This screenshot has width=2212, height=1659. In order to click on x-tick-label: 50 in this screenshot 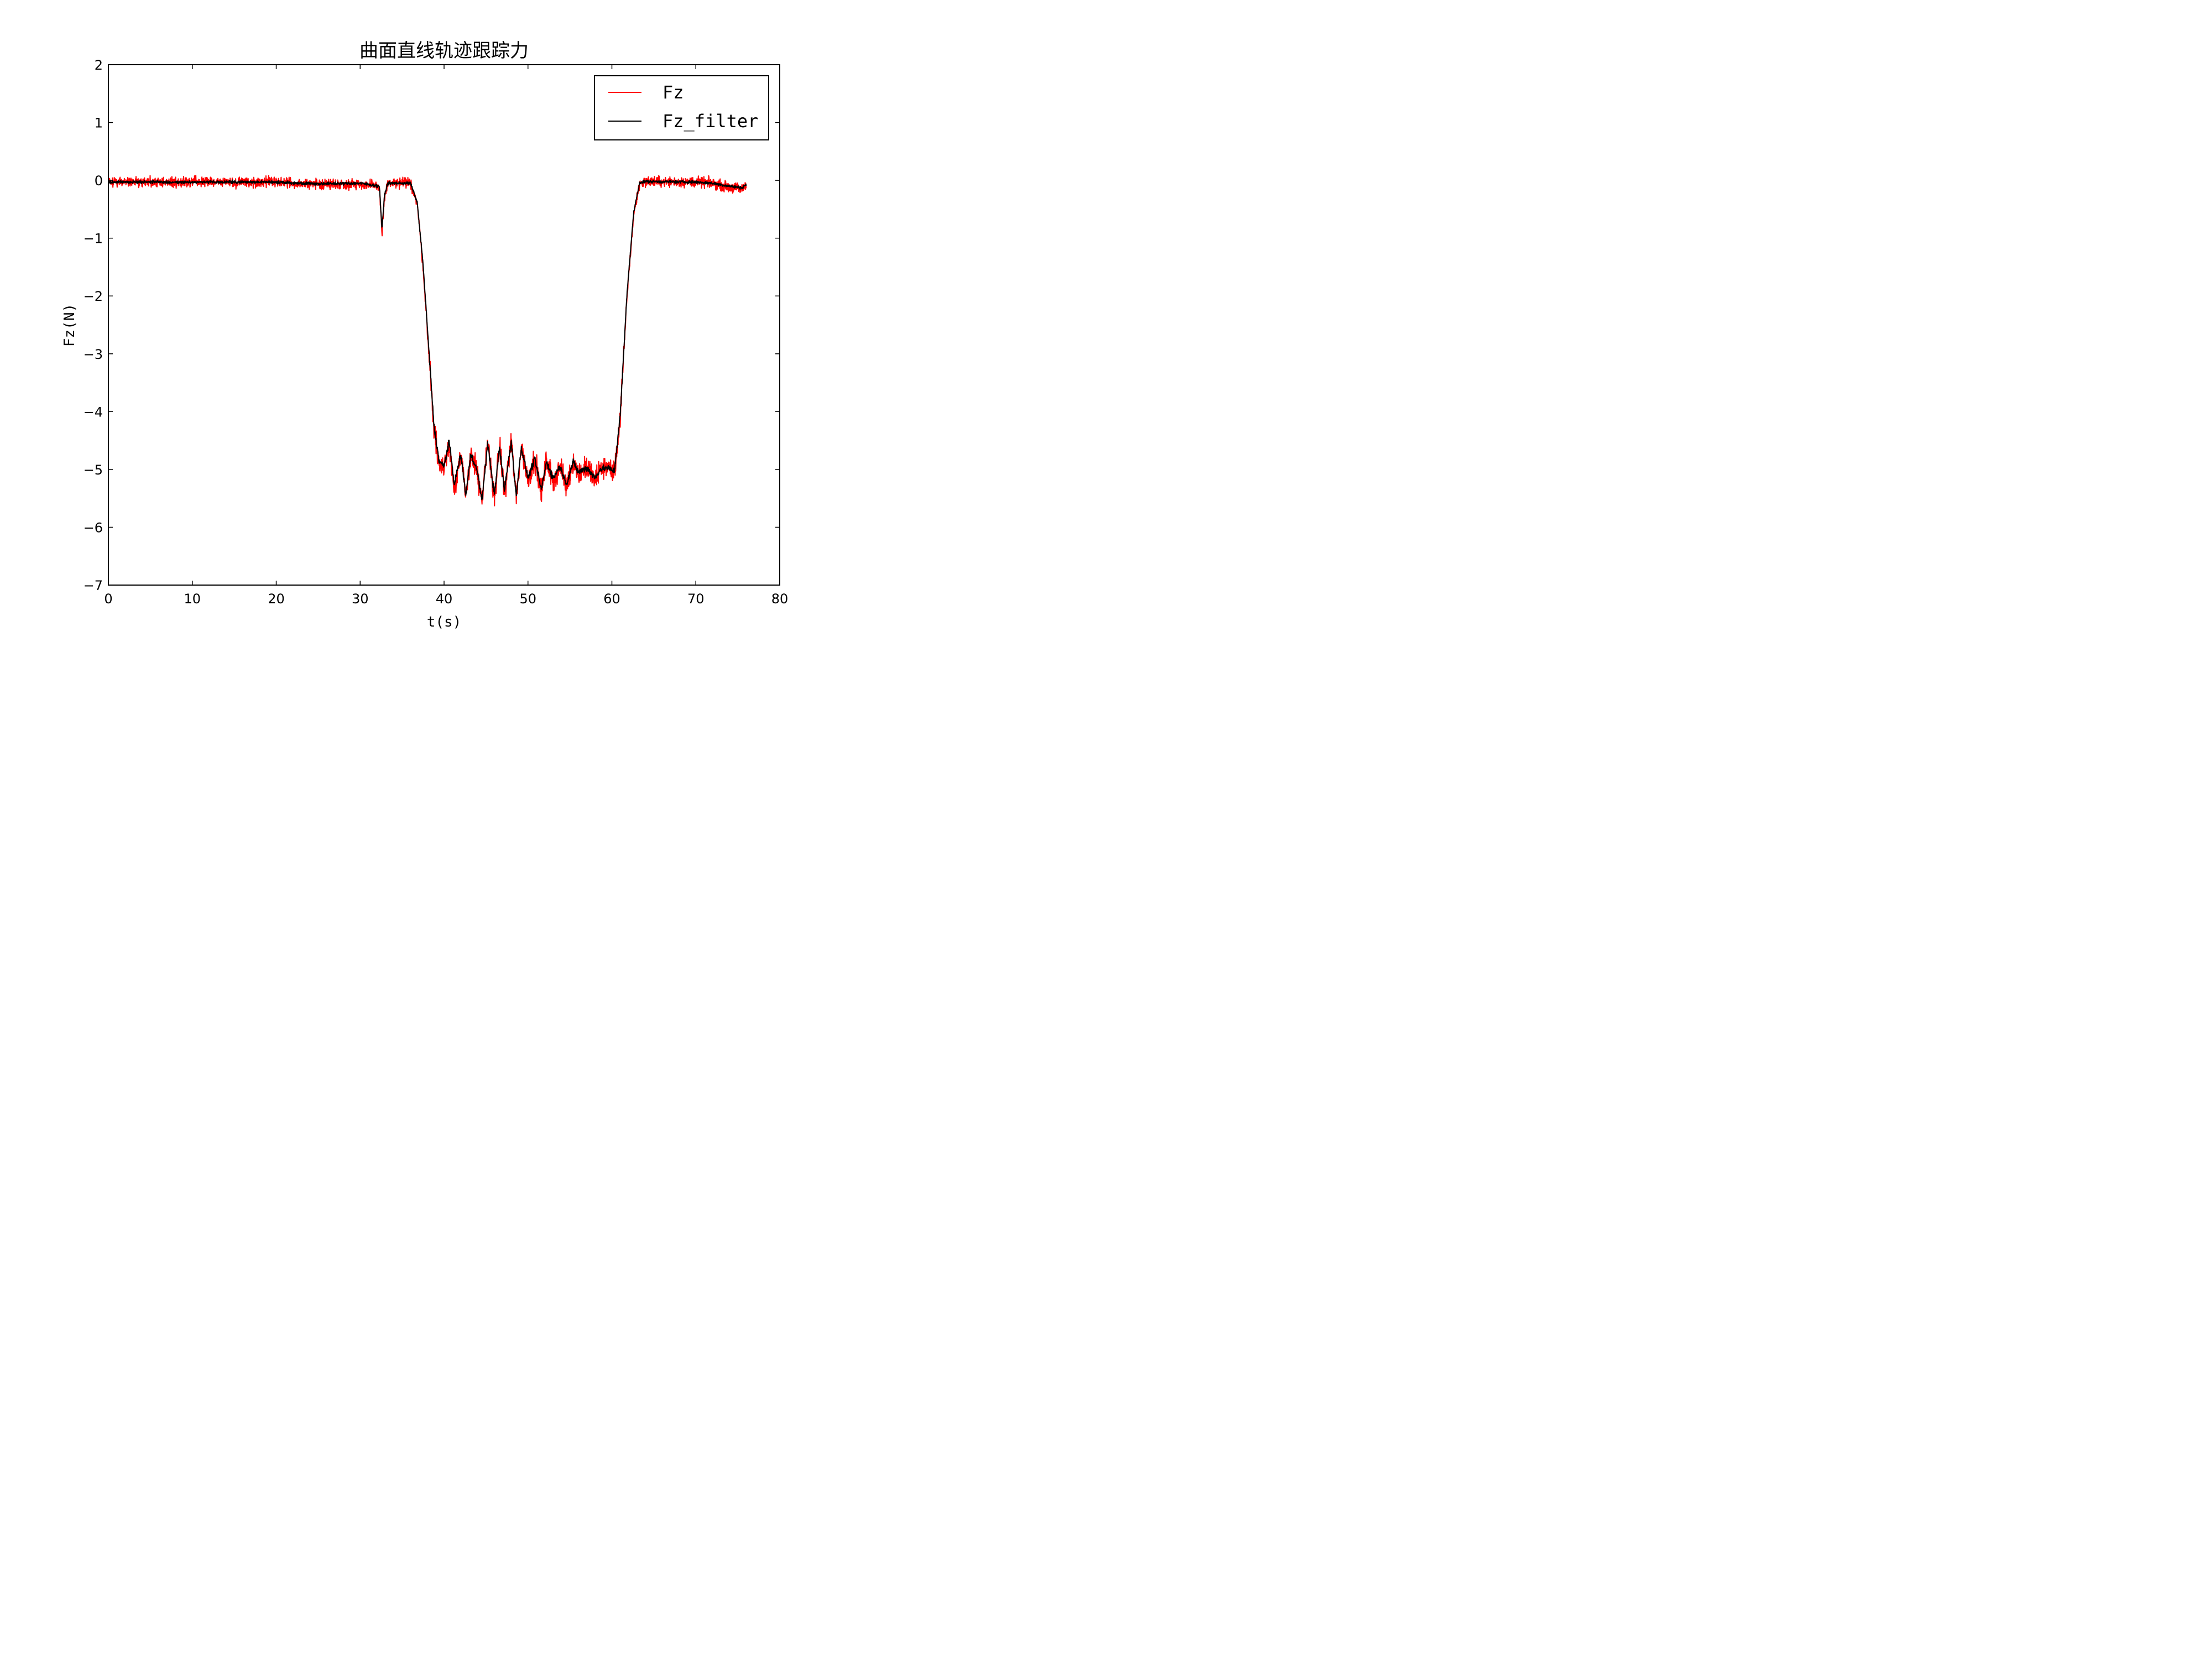, I will do `click(527, 599)`.